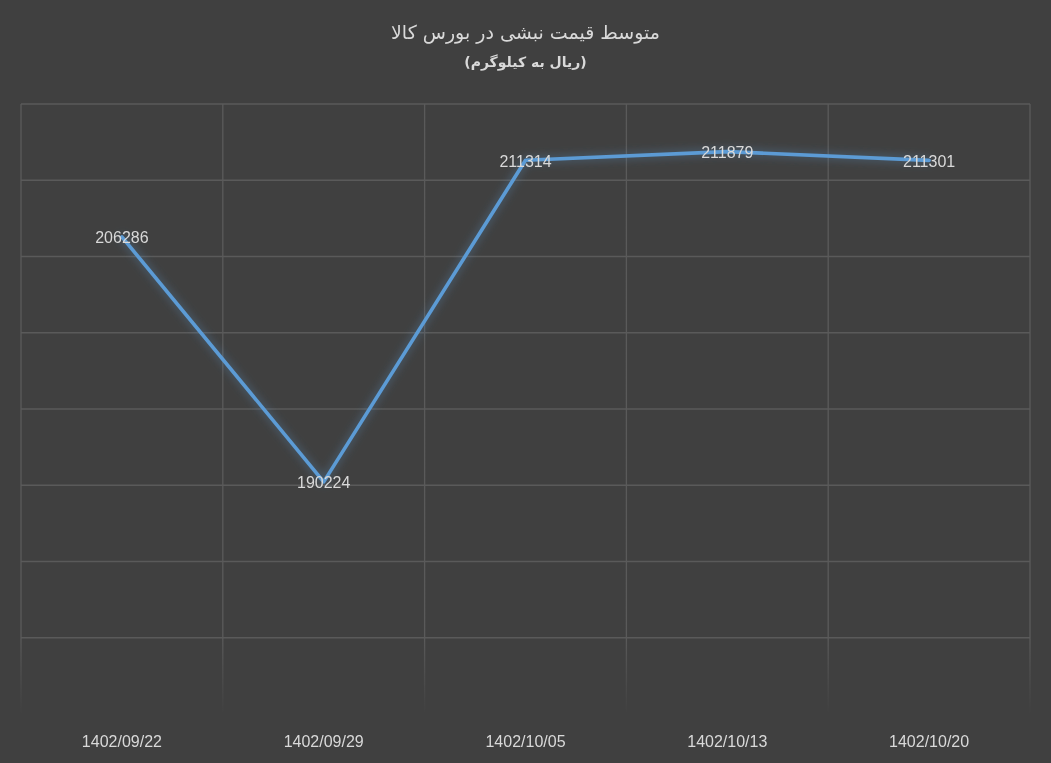  What do you see at coordinates (929, 741) in the screenshot?
I see `x-tick-label: 1402/10/20` at bounding box center [929, 741].